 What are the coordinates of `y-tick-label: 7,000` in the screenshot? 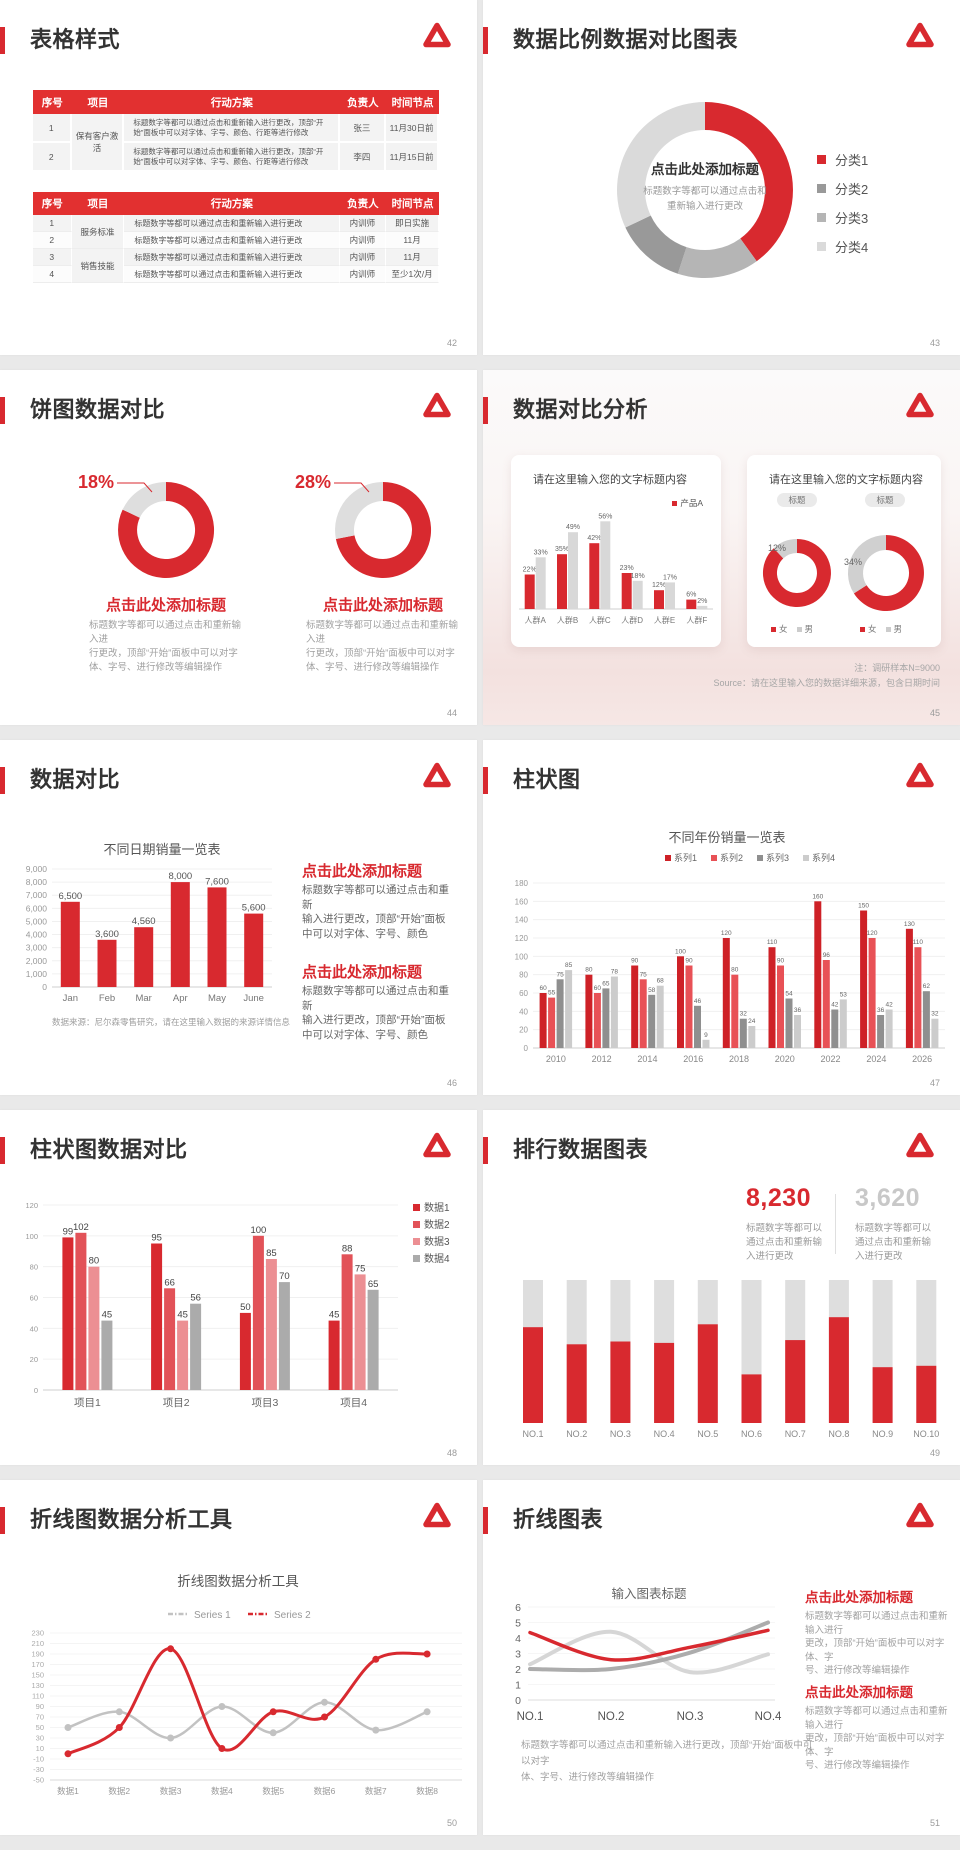 It's located at (37, 895).